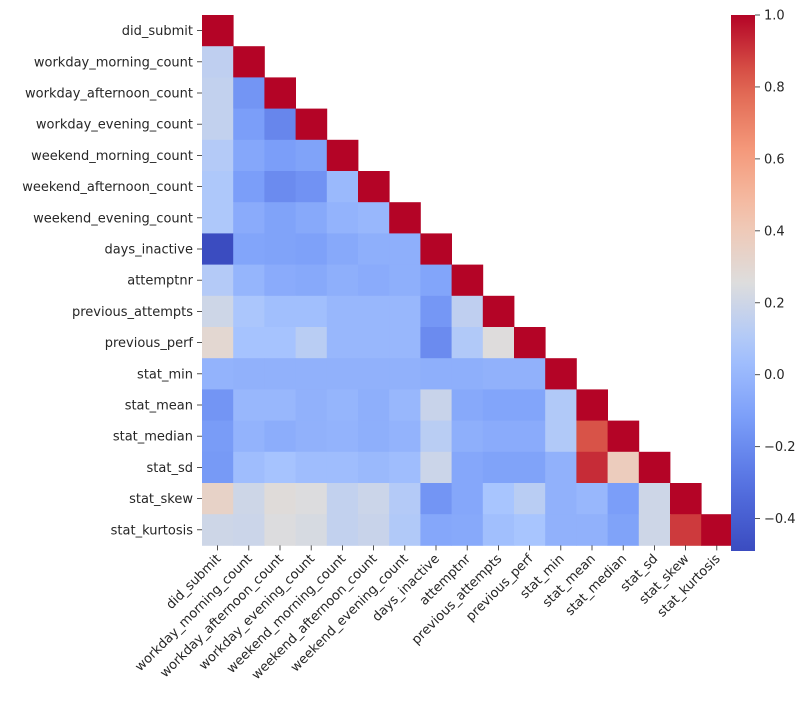 The height and width of the screenshot is (711, 810). I want to click on colorbar-tick-label: −0.2, so click(780, 447).